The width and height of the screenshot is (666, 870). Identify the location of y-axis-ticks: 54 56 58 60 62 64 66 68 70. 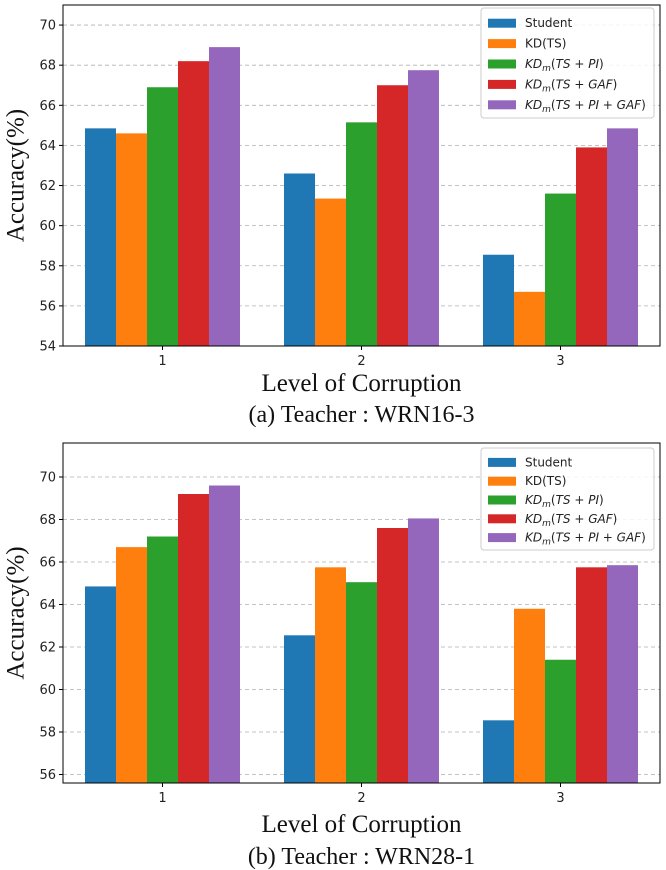
(51, 187).